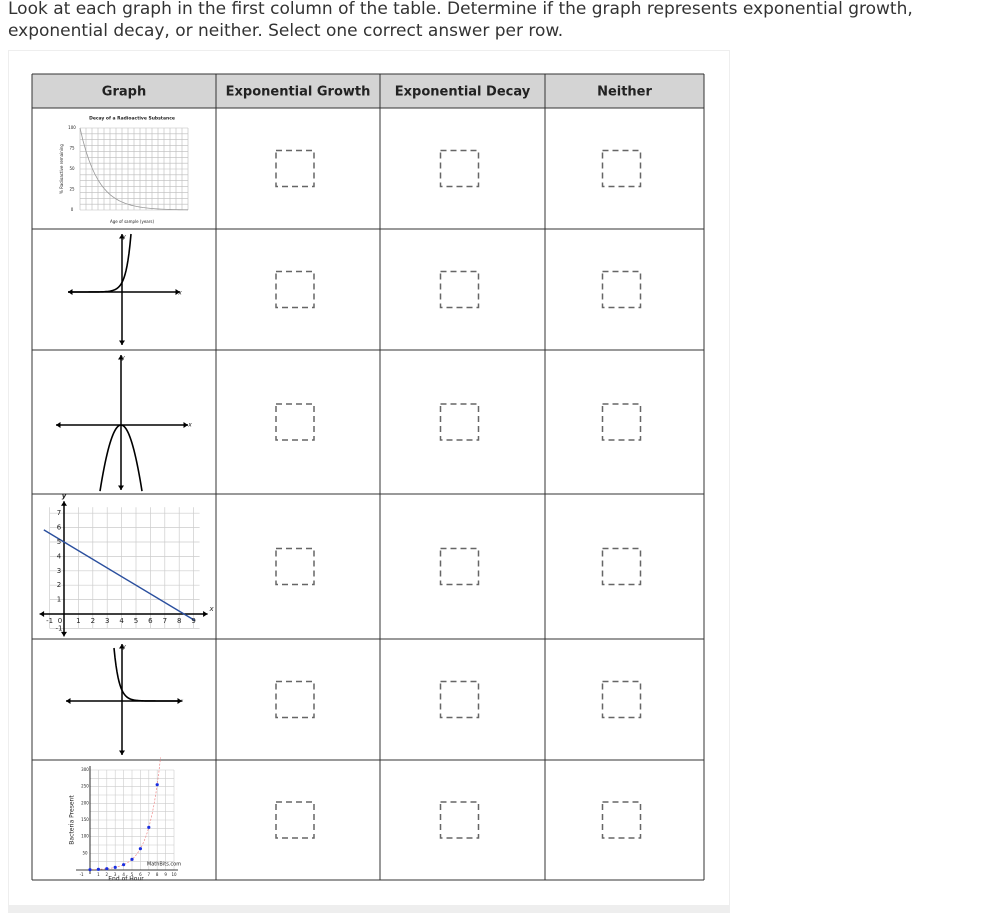  What do you see at coordinates (72, 209) in the screenshot?
I see `graph-label: 0` at bounding box center [72, 209].